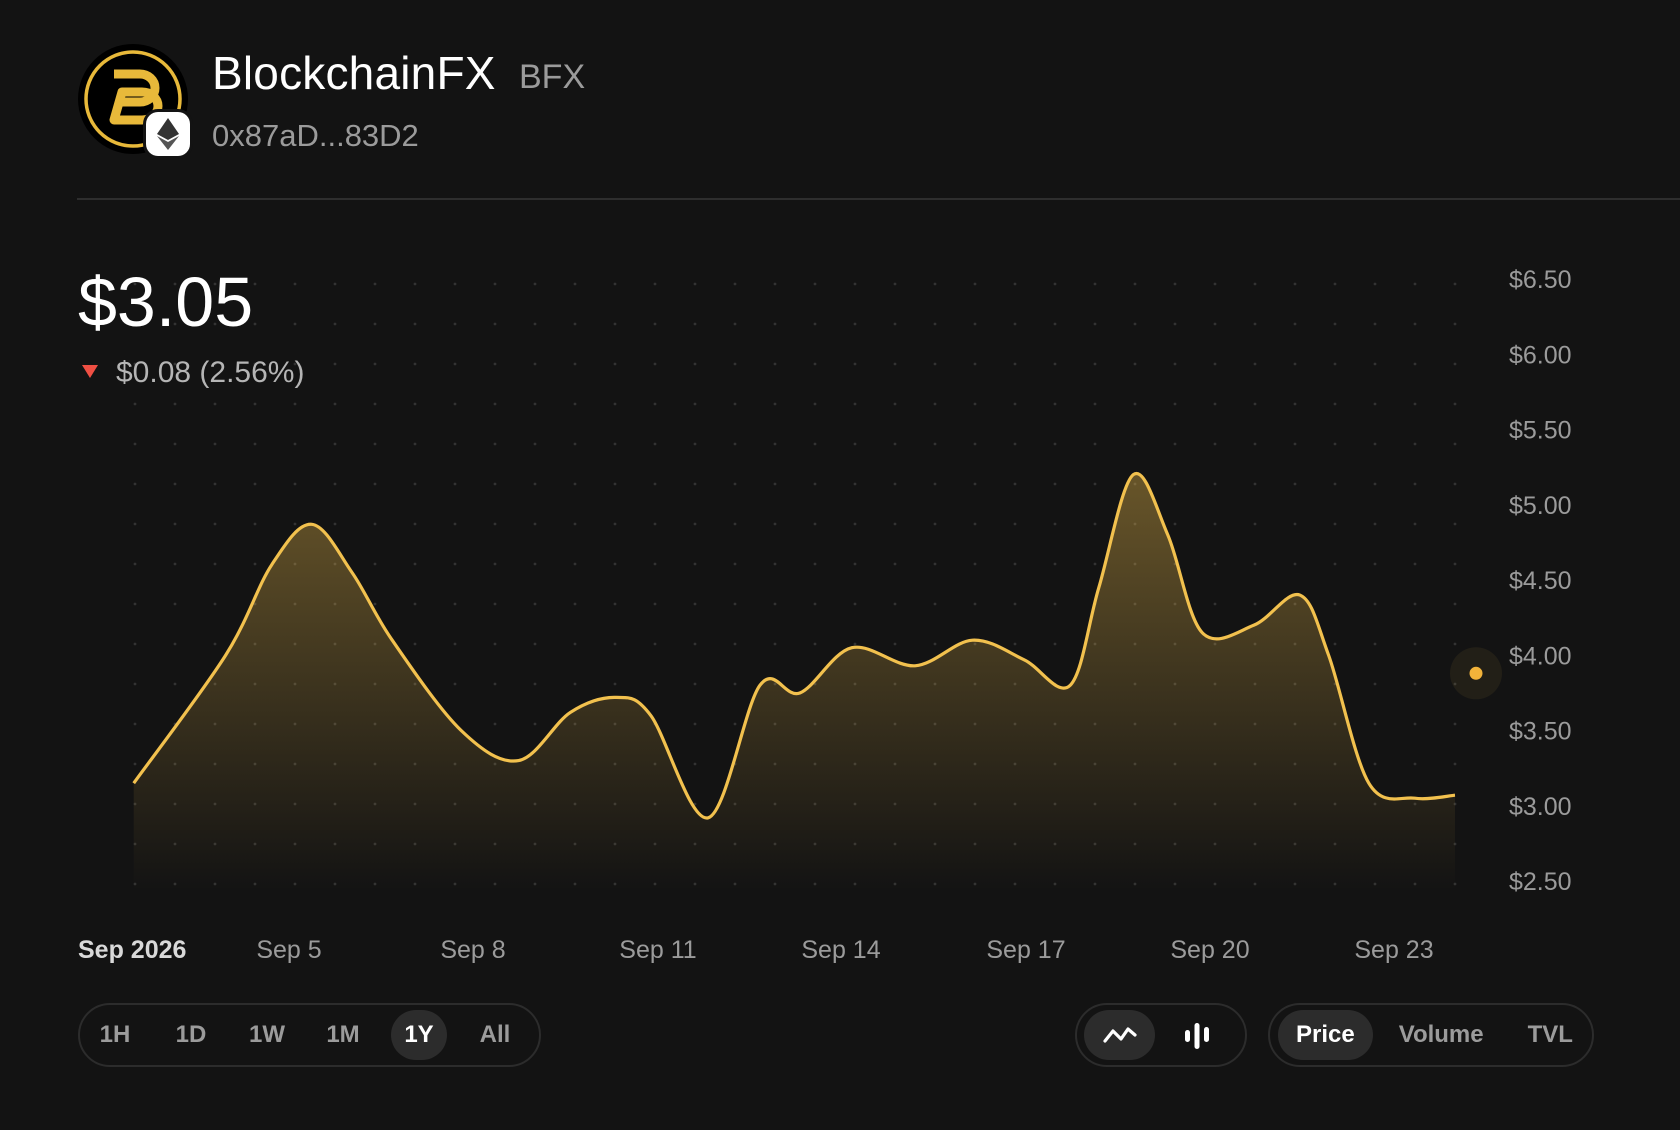  Describe the element at coordinates (315, 135) in the screenshot. I see `token-address: 0x87aD...83D2` at that location.